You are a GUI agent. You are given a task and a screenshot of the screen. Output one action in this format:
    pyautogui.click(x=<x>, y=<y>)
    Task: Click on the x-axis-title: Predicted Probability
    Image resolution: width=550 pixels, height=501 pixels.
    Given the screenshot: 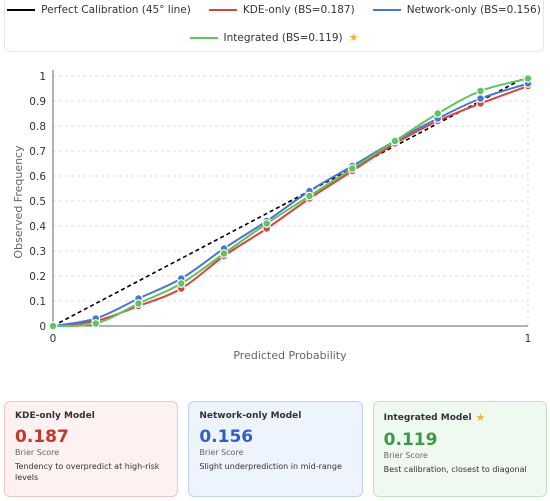 What is the action you would take?
    pyautogui.click(x=290, y=355)
    